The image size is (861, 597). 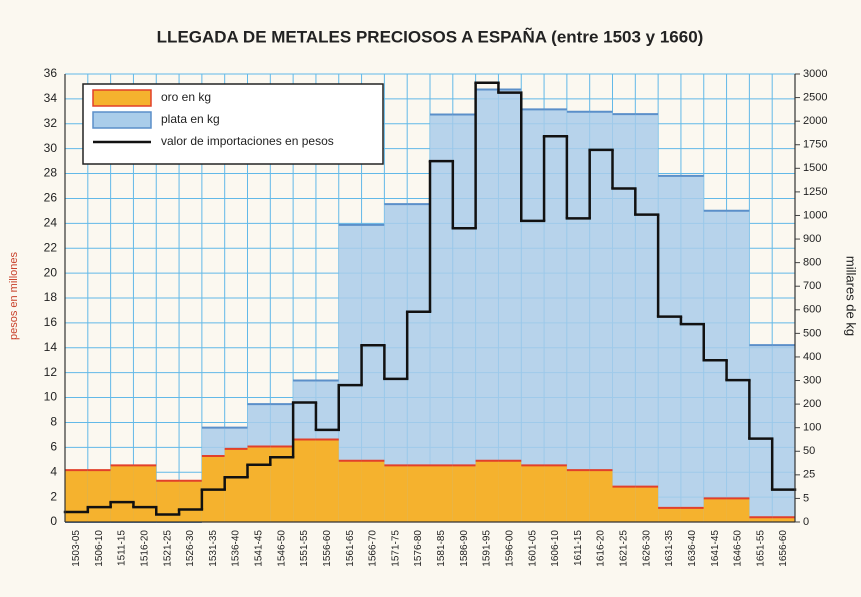 I want to click on x-tick-label: 1526-30, so click(x=190, y=548).